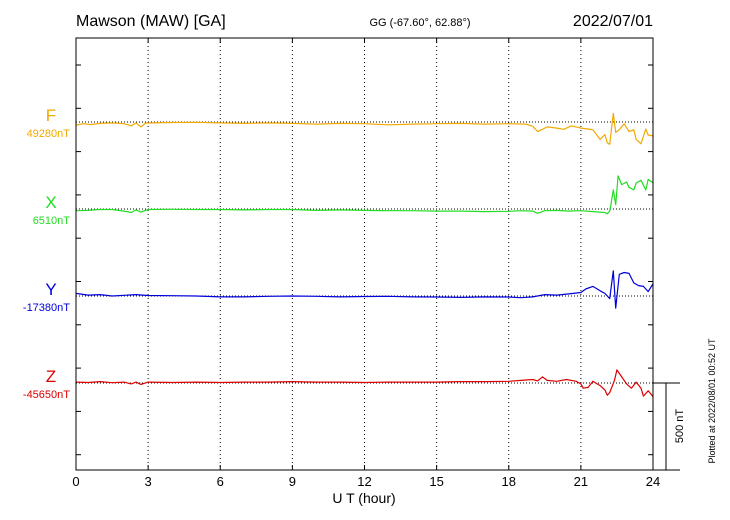 The width and height of the screenshot is (730, 520). I want to click on x-tick-label: 21, so click(581, 481).